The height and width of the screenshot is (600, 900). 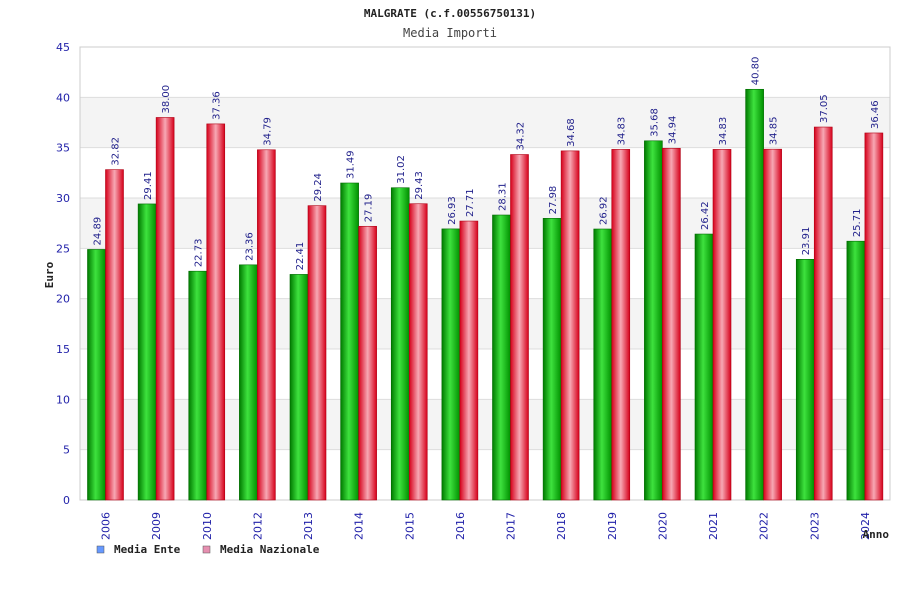 What do you see at coordinates (419, 185) in the screenshot?
I see `data-label-media-nazionale-2015: 29.43` at bounding box center [419, 185].